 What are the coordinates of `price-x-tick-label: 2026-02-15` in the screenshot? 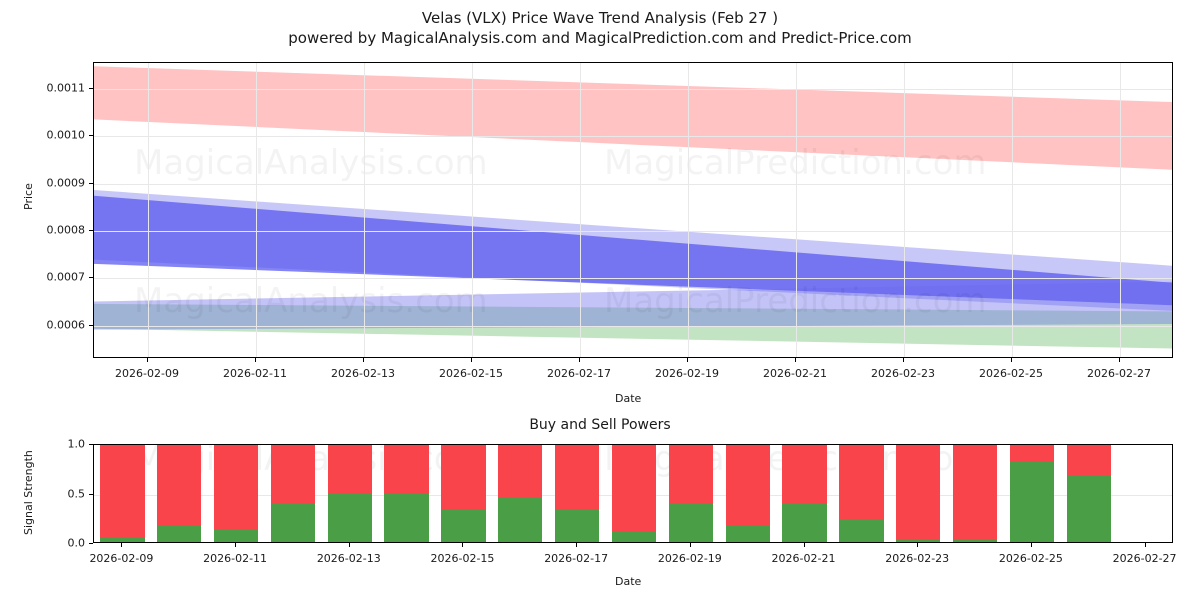 It's located at (471, 373).